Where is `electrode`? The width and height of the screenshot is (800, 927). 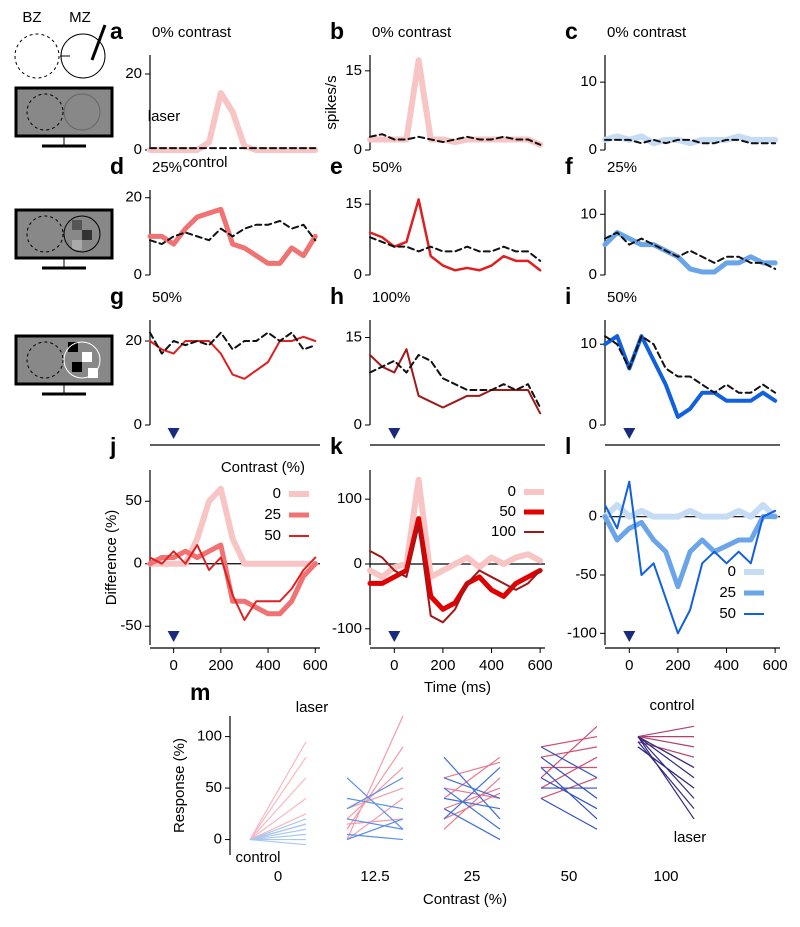
electrode is located at coordinates (98, 42).